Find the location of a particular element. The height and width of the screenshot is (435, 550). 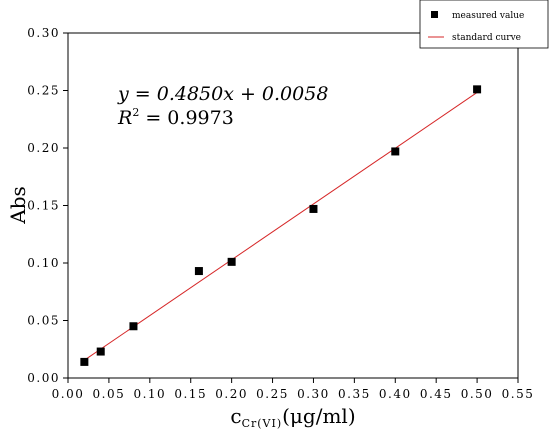

legend-box is located at coordinates (484, 24).